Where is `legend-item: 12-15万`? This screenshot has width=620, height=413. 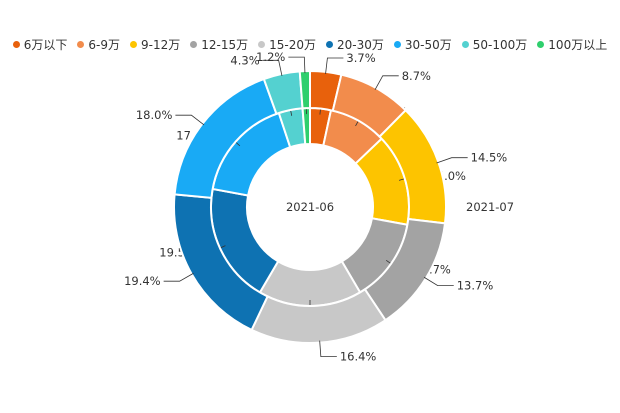 legend-item: 12-15万 is located at coordinates (219, 44).